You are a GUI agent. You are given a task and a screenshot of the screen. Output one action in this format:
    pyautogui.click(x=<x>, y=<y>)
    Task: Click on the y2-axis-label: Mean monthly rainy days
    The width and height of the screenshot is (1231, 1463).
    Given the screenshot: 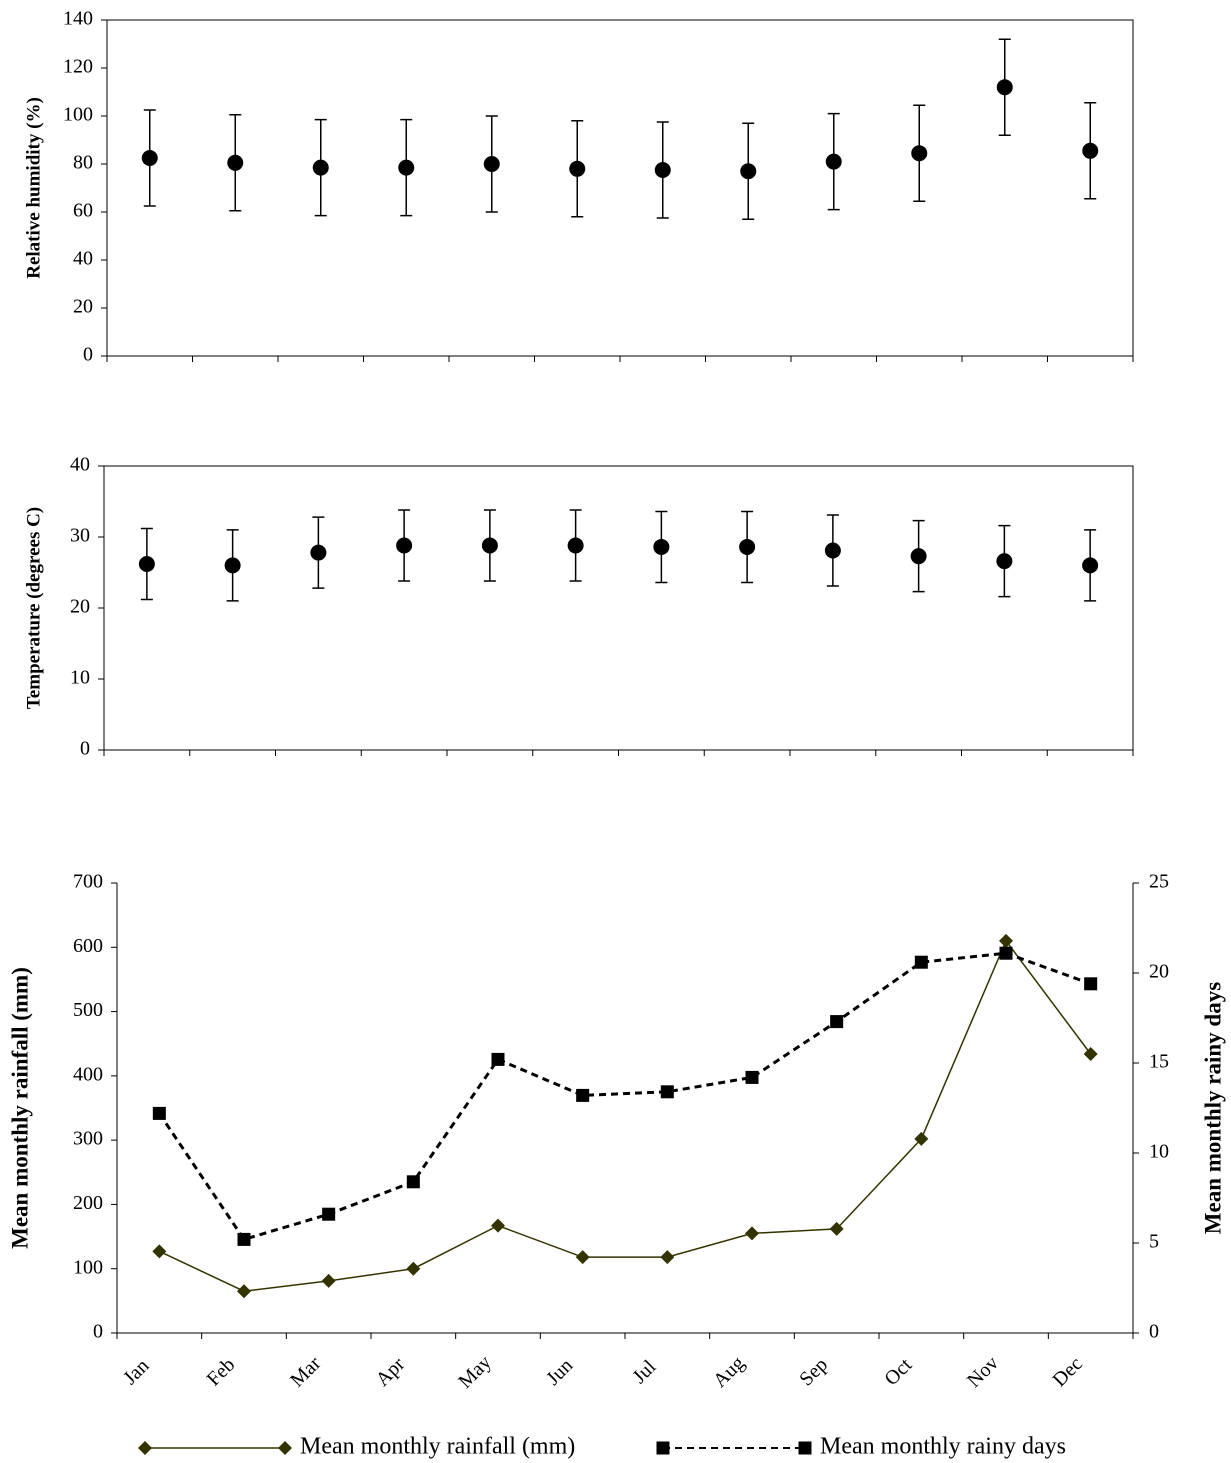 What is the action you would take?
    pyautogui.click(x=1212, y=1108)
    